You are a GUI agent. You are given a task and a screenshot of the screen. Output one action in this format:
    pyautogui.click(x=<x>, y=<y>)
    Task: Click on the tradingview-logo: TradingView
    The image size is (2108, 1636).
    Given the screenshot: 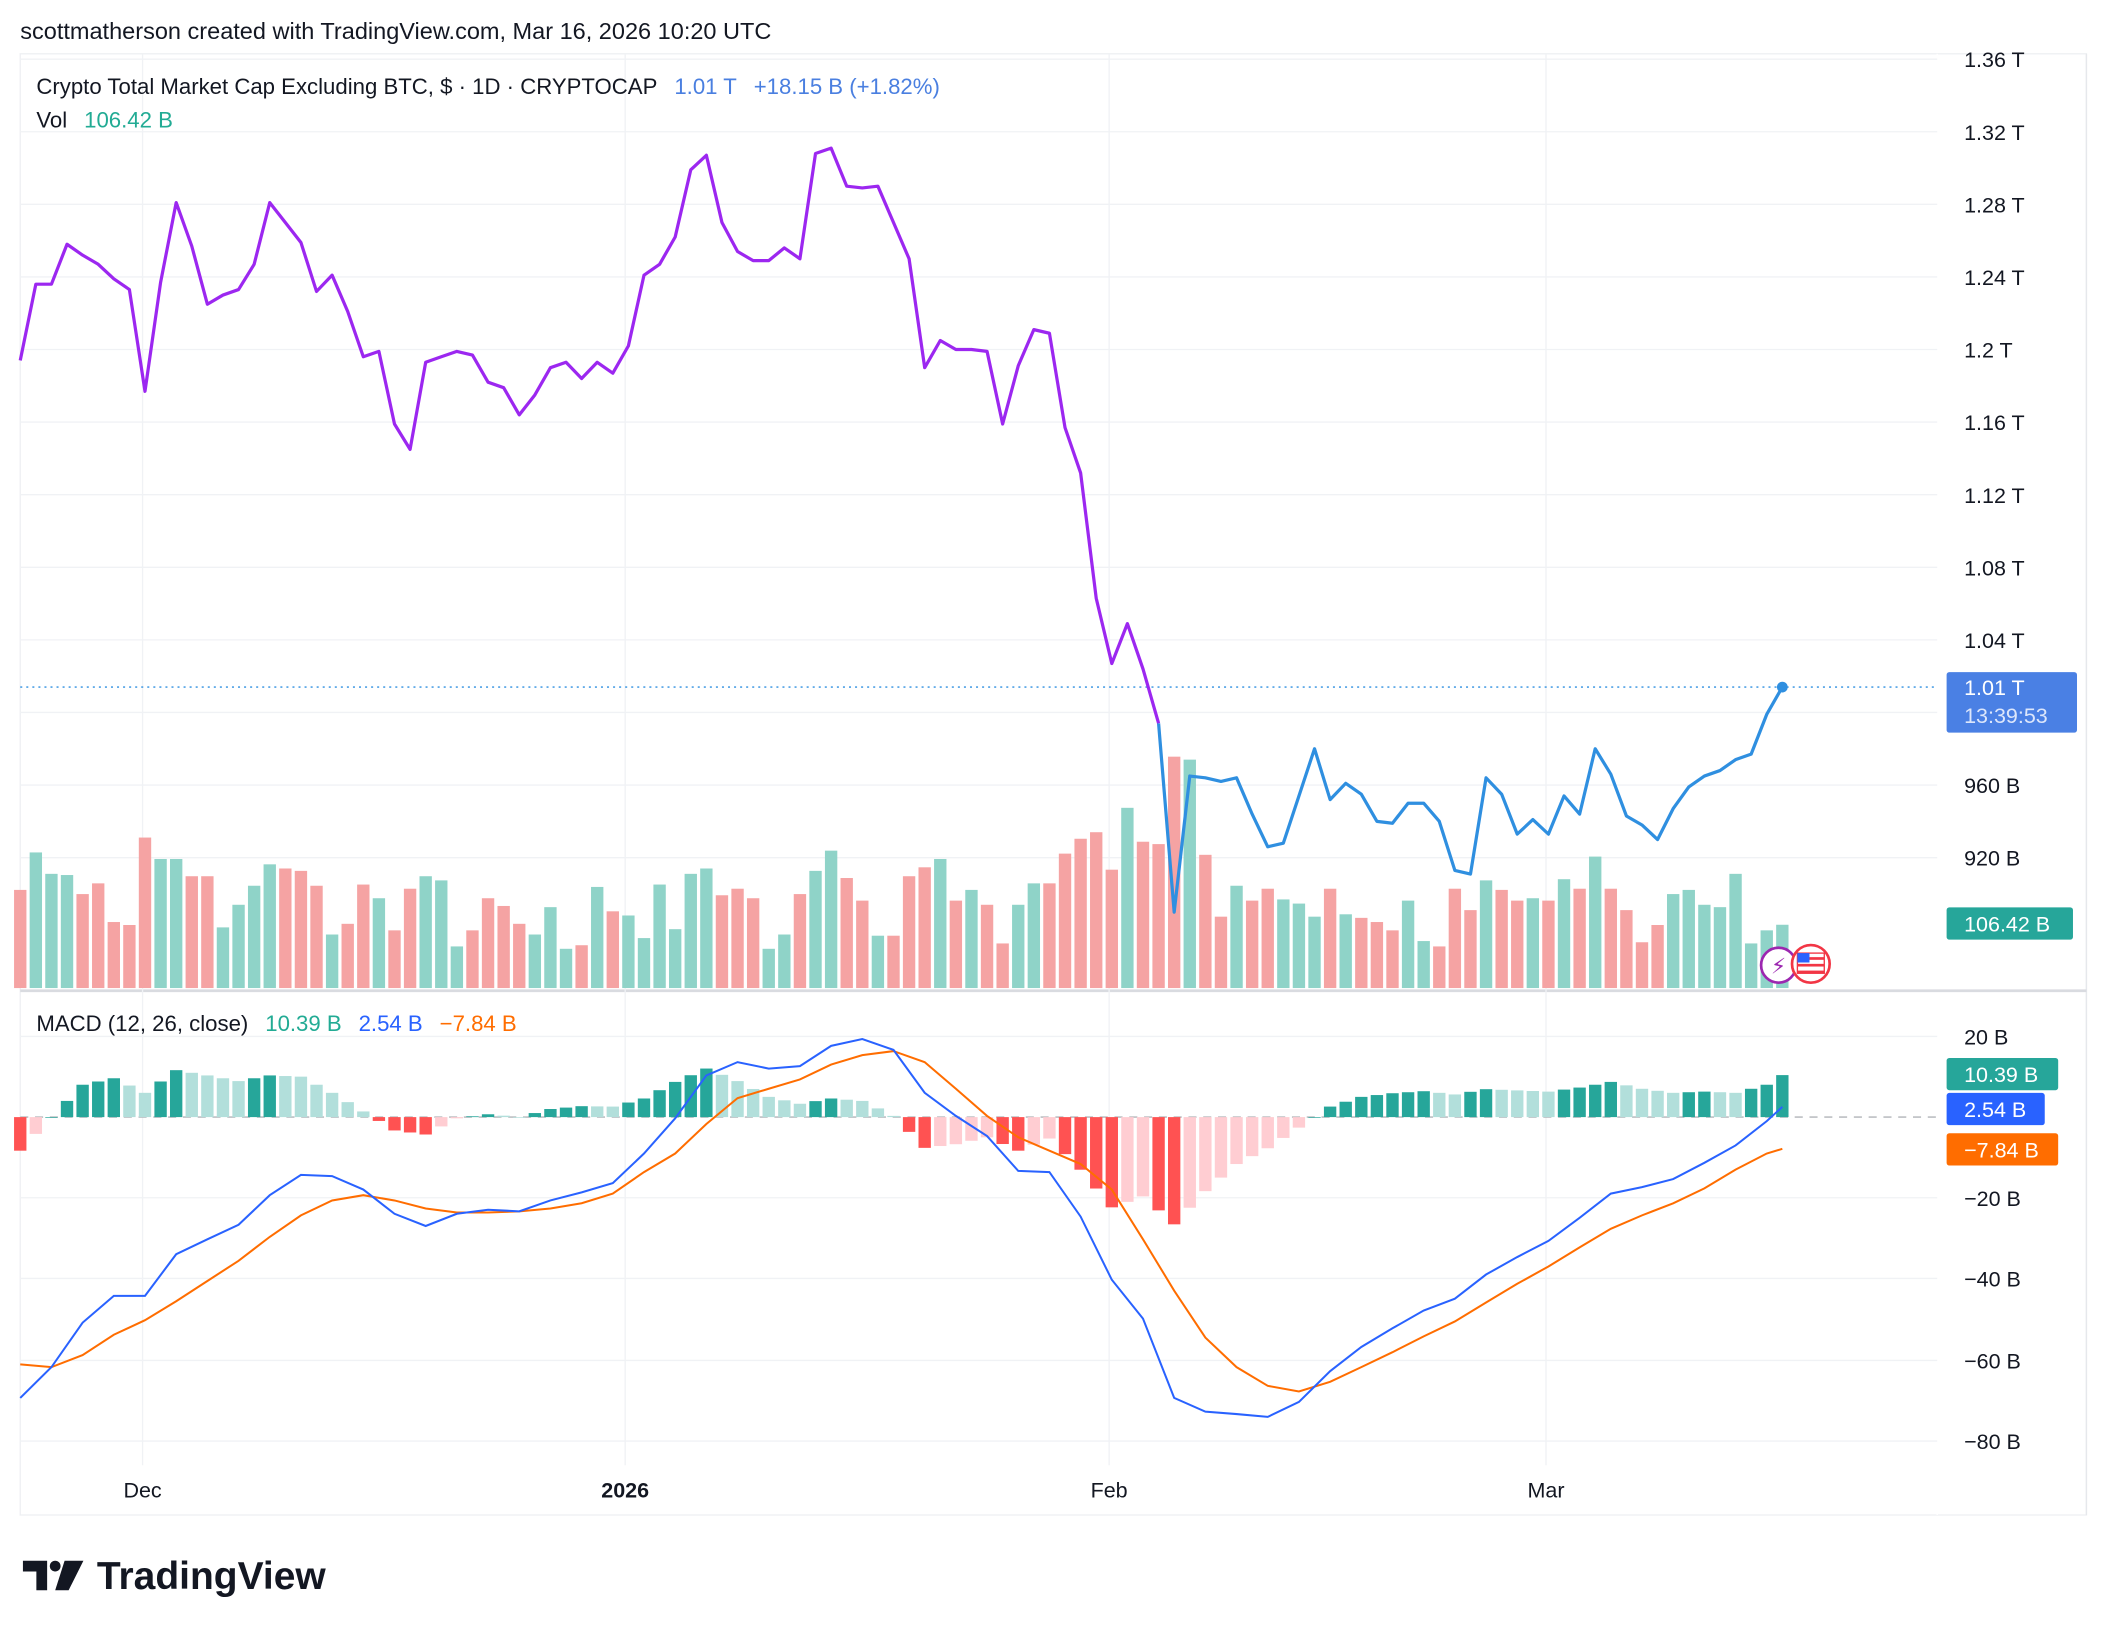 What is the action you would take?
    pyautogui.click(x=174, y=1576)
    